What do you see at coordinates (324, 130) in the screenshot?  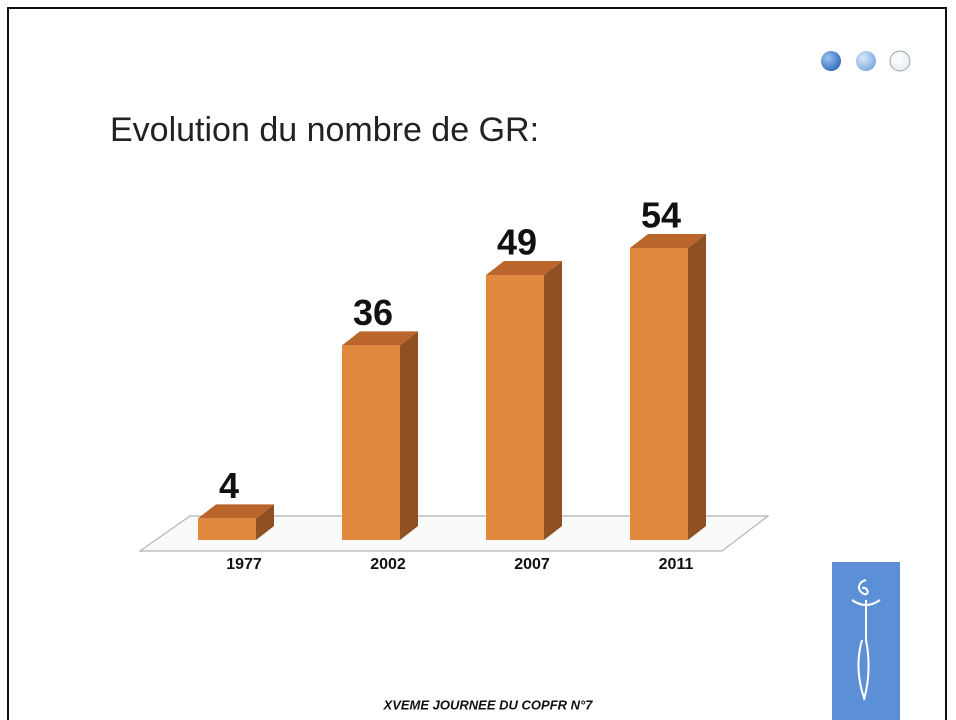 I see `chart-title: Evolution du nombre de GR:` at bounding box center [324, 130].